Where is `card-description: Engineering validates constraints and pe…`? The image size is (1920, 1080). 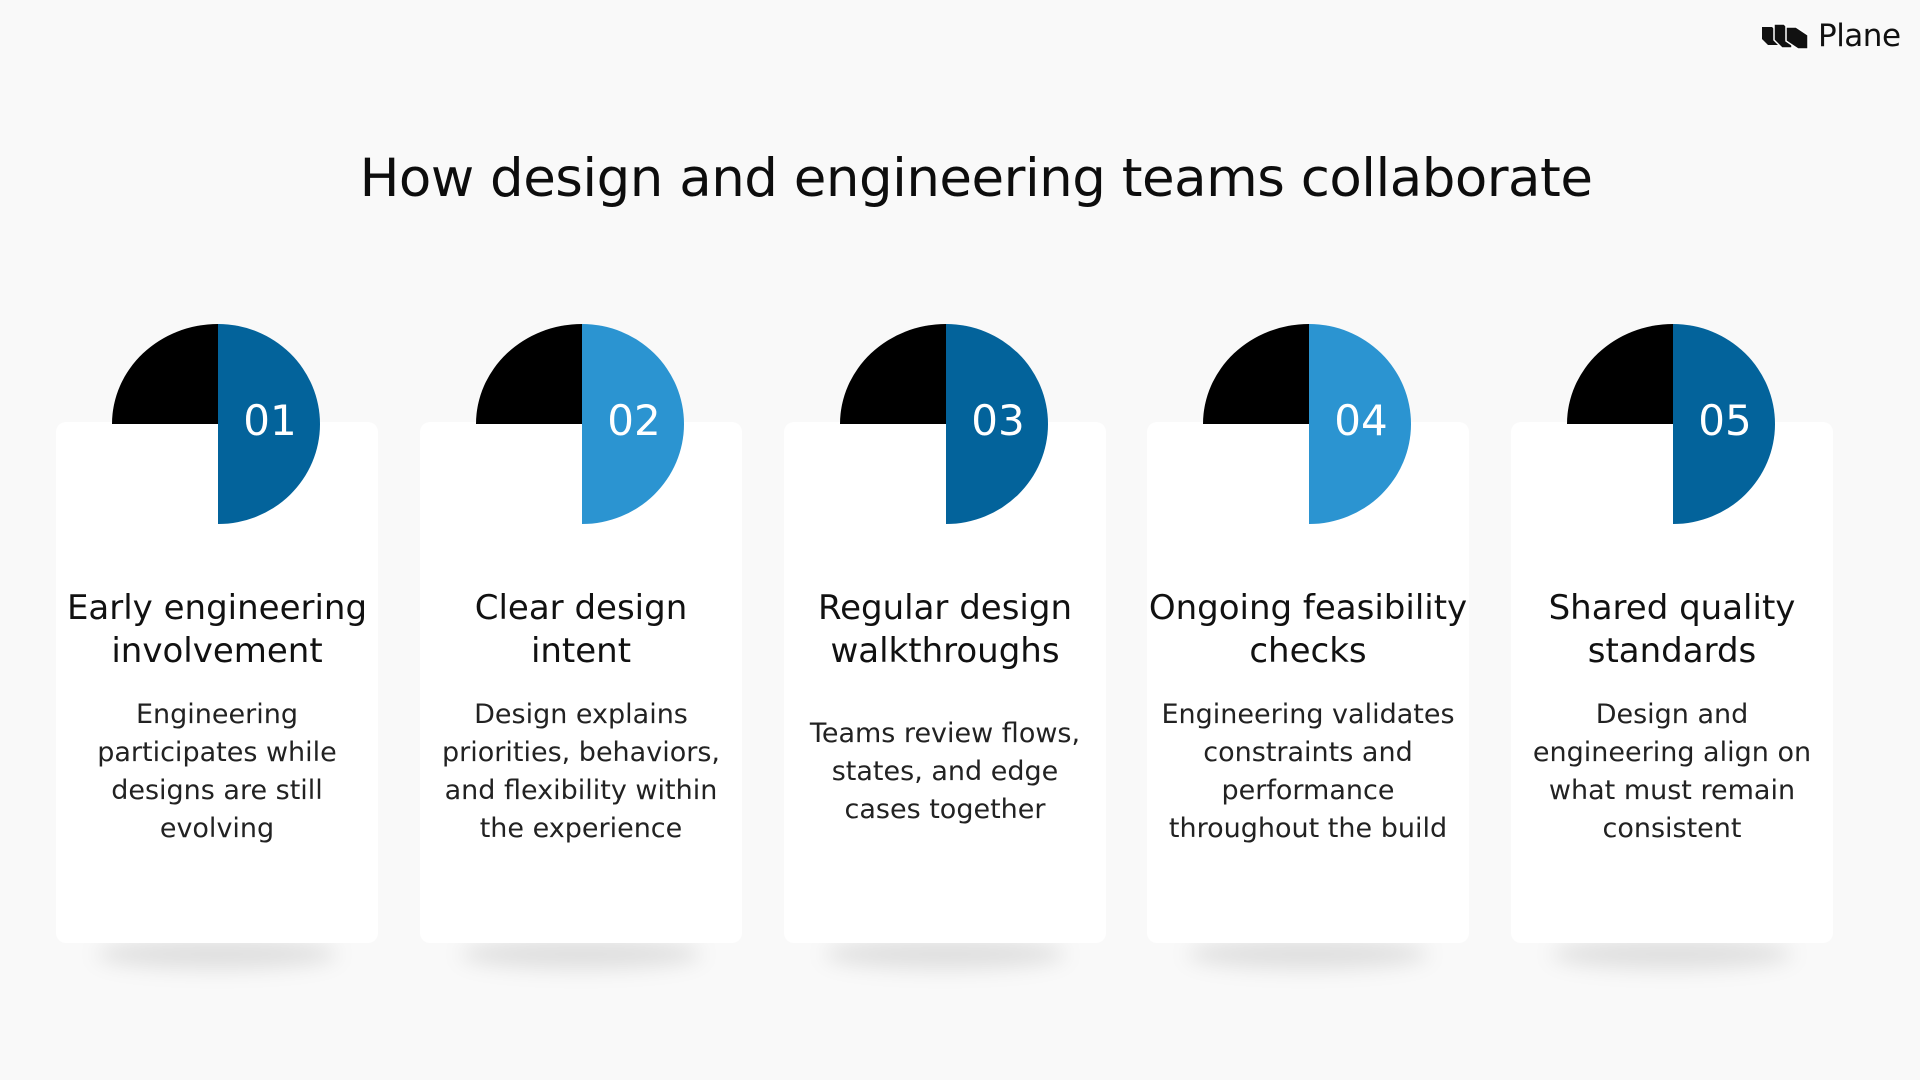 card-description: Engineering validates constraints and pe… is located at coordinates (1308, 771).